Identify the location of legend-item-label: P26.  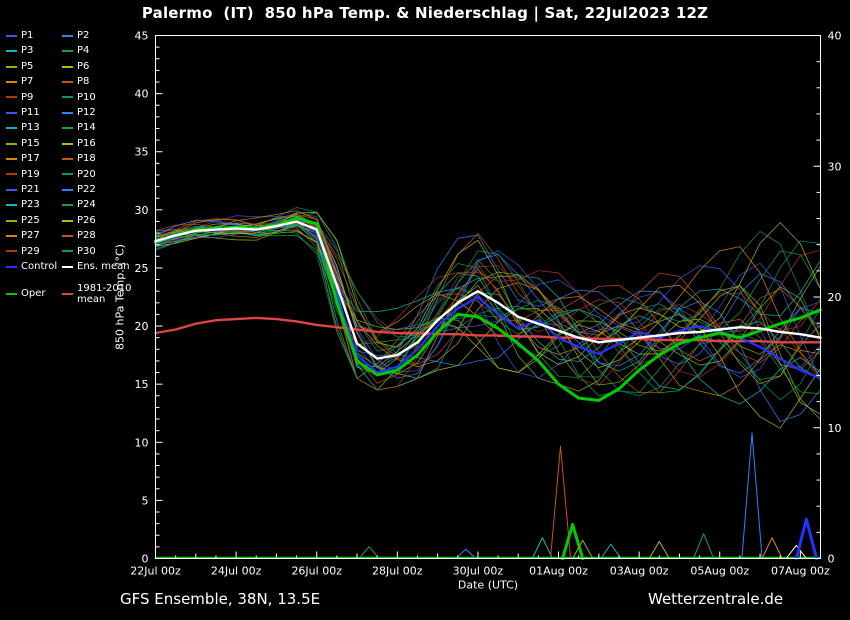
(86, 220).